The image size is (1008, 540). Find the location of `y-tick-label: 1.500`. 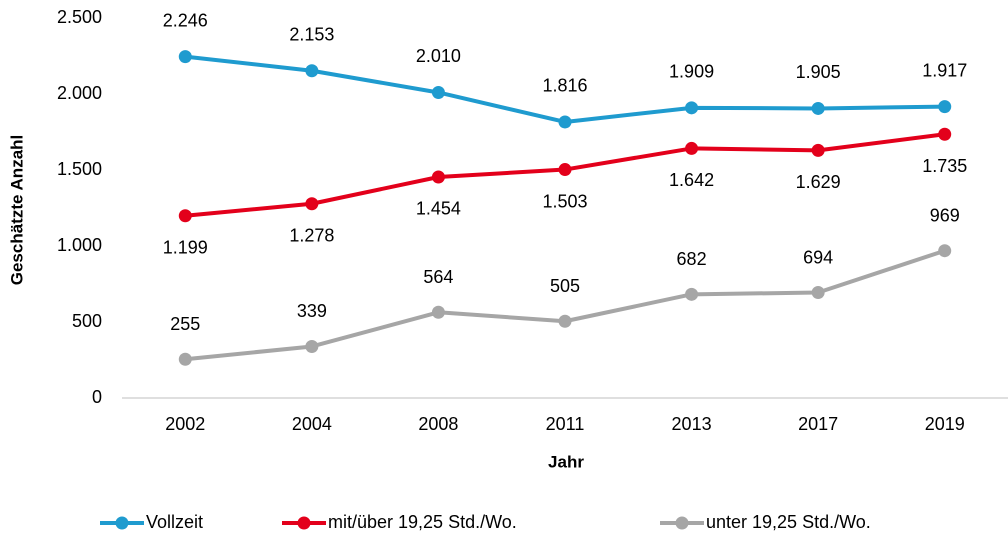

y-tick-label: 1.500 is located at coordinates (79, 169).